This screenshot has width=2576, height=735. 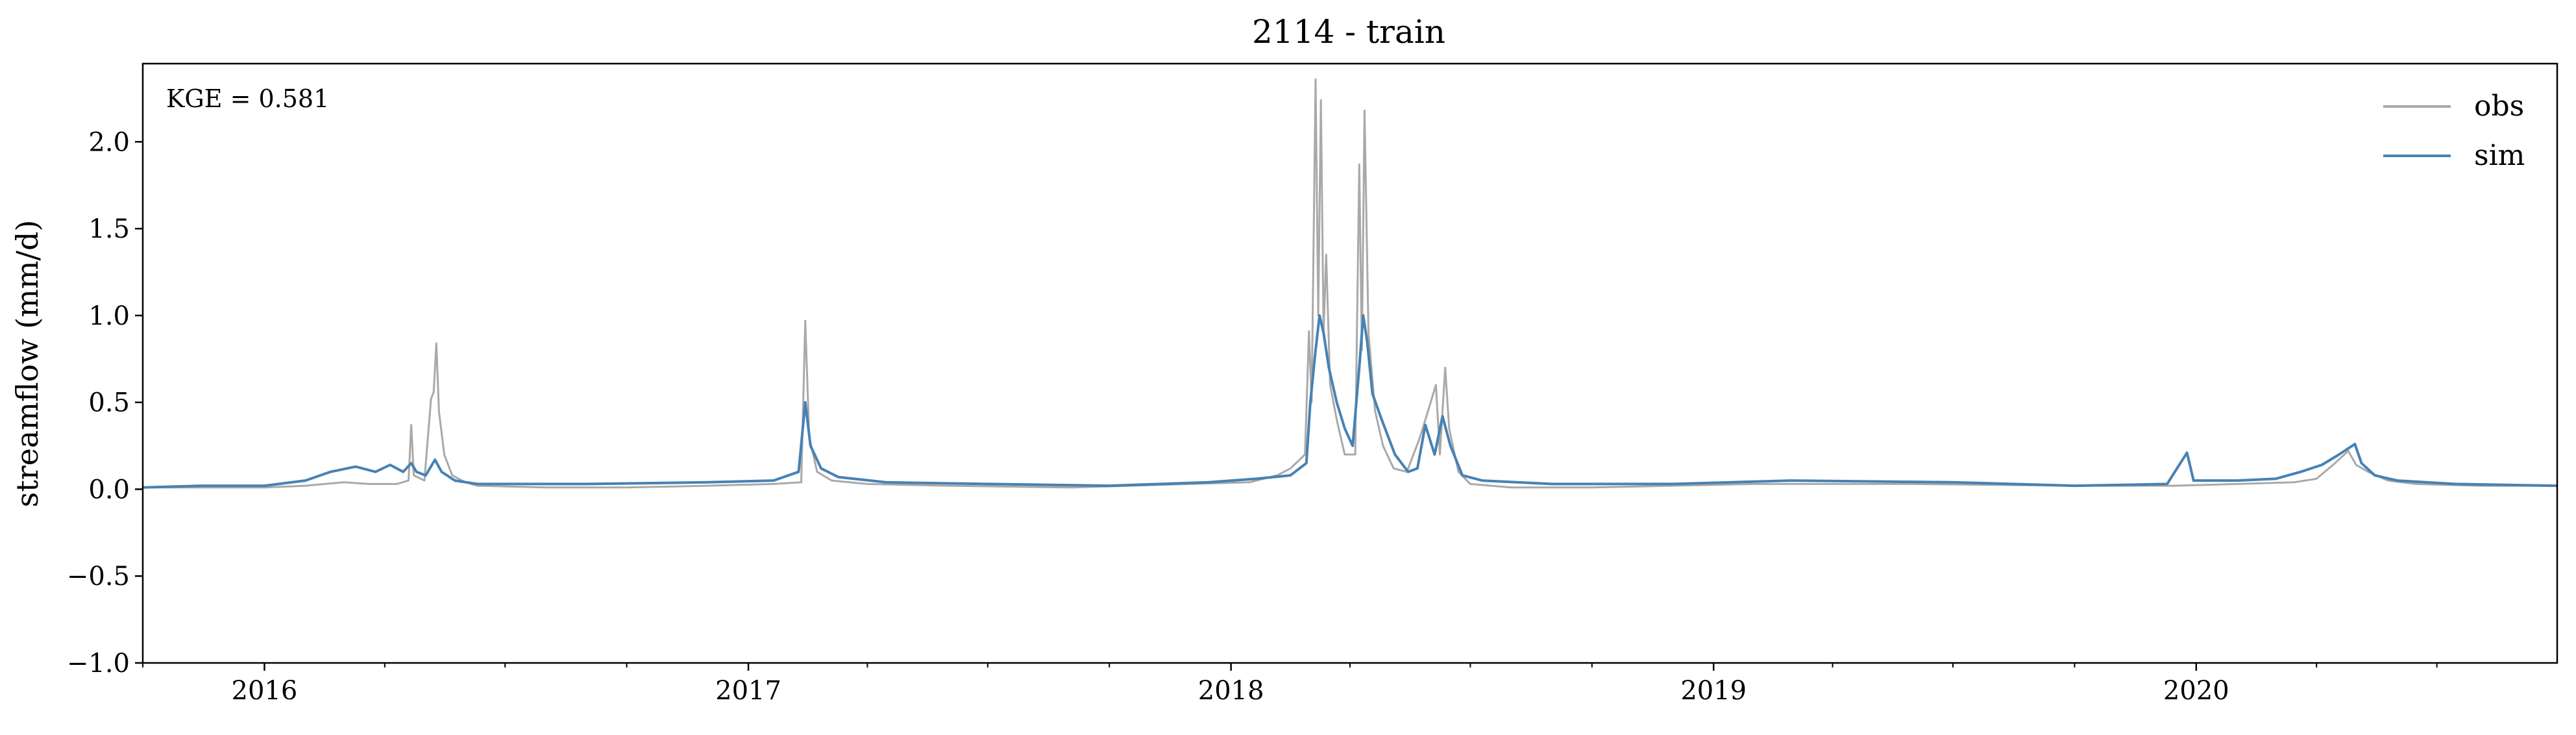 I want to click on y-tick-label: 1.5, so click(x=109, y=229).